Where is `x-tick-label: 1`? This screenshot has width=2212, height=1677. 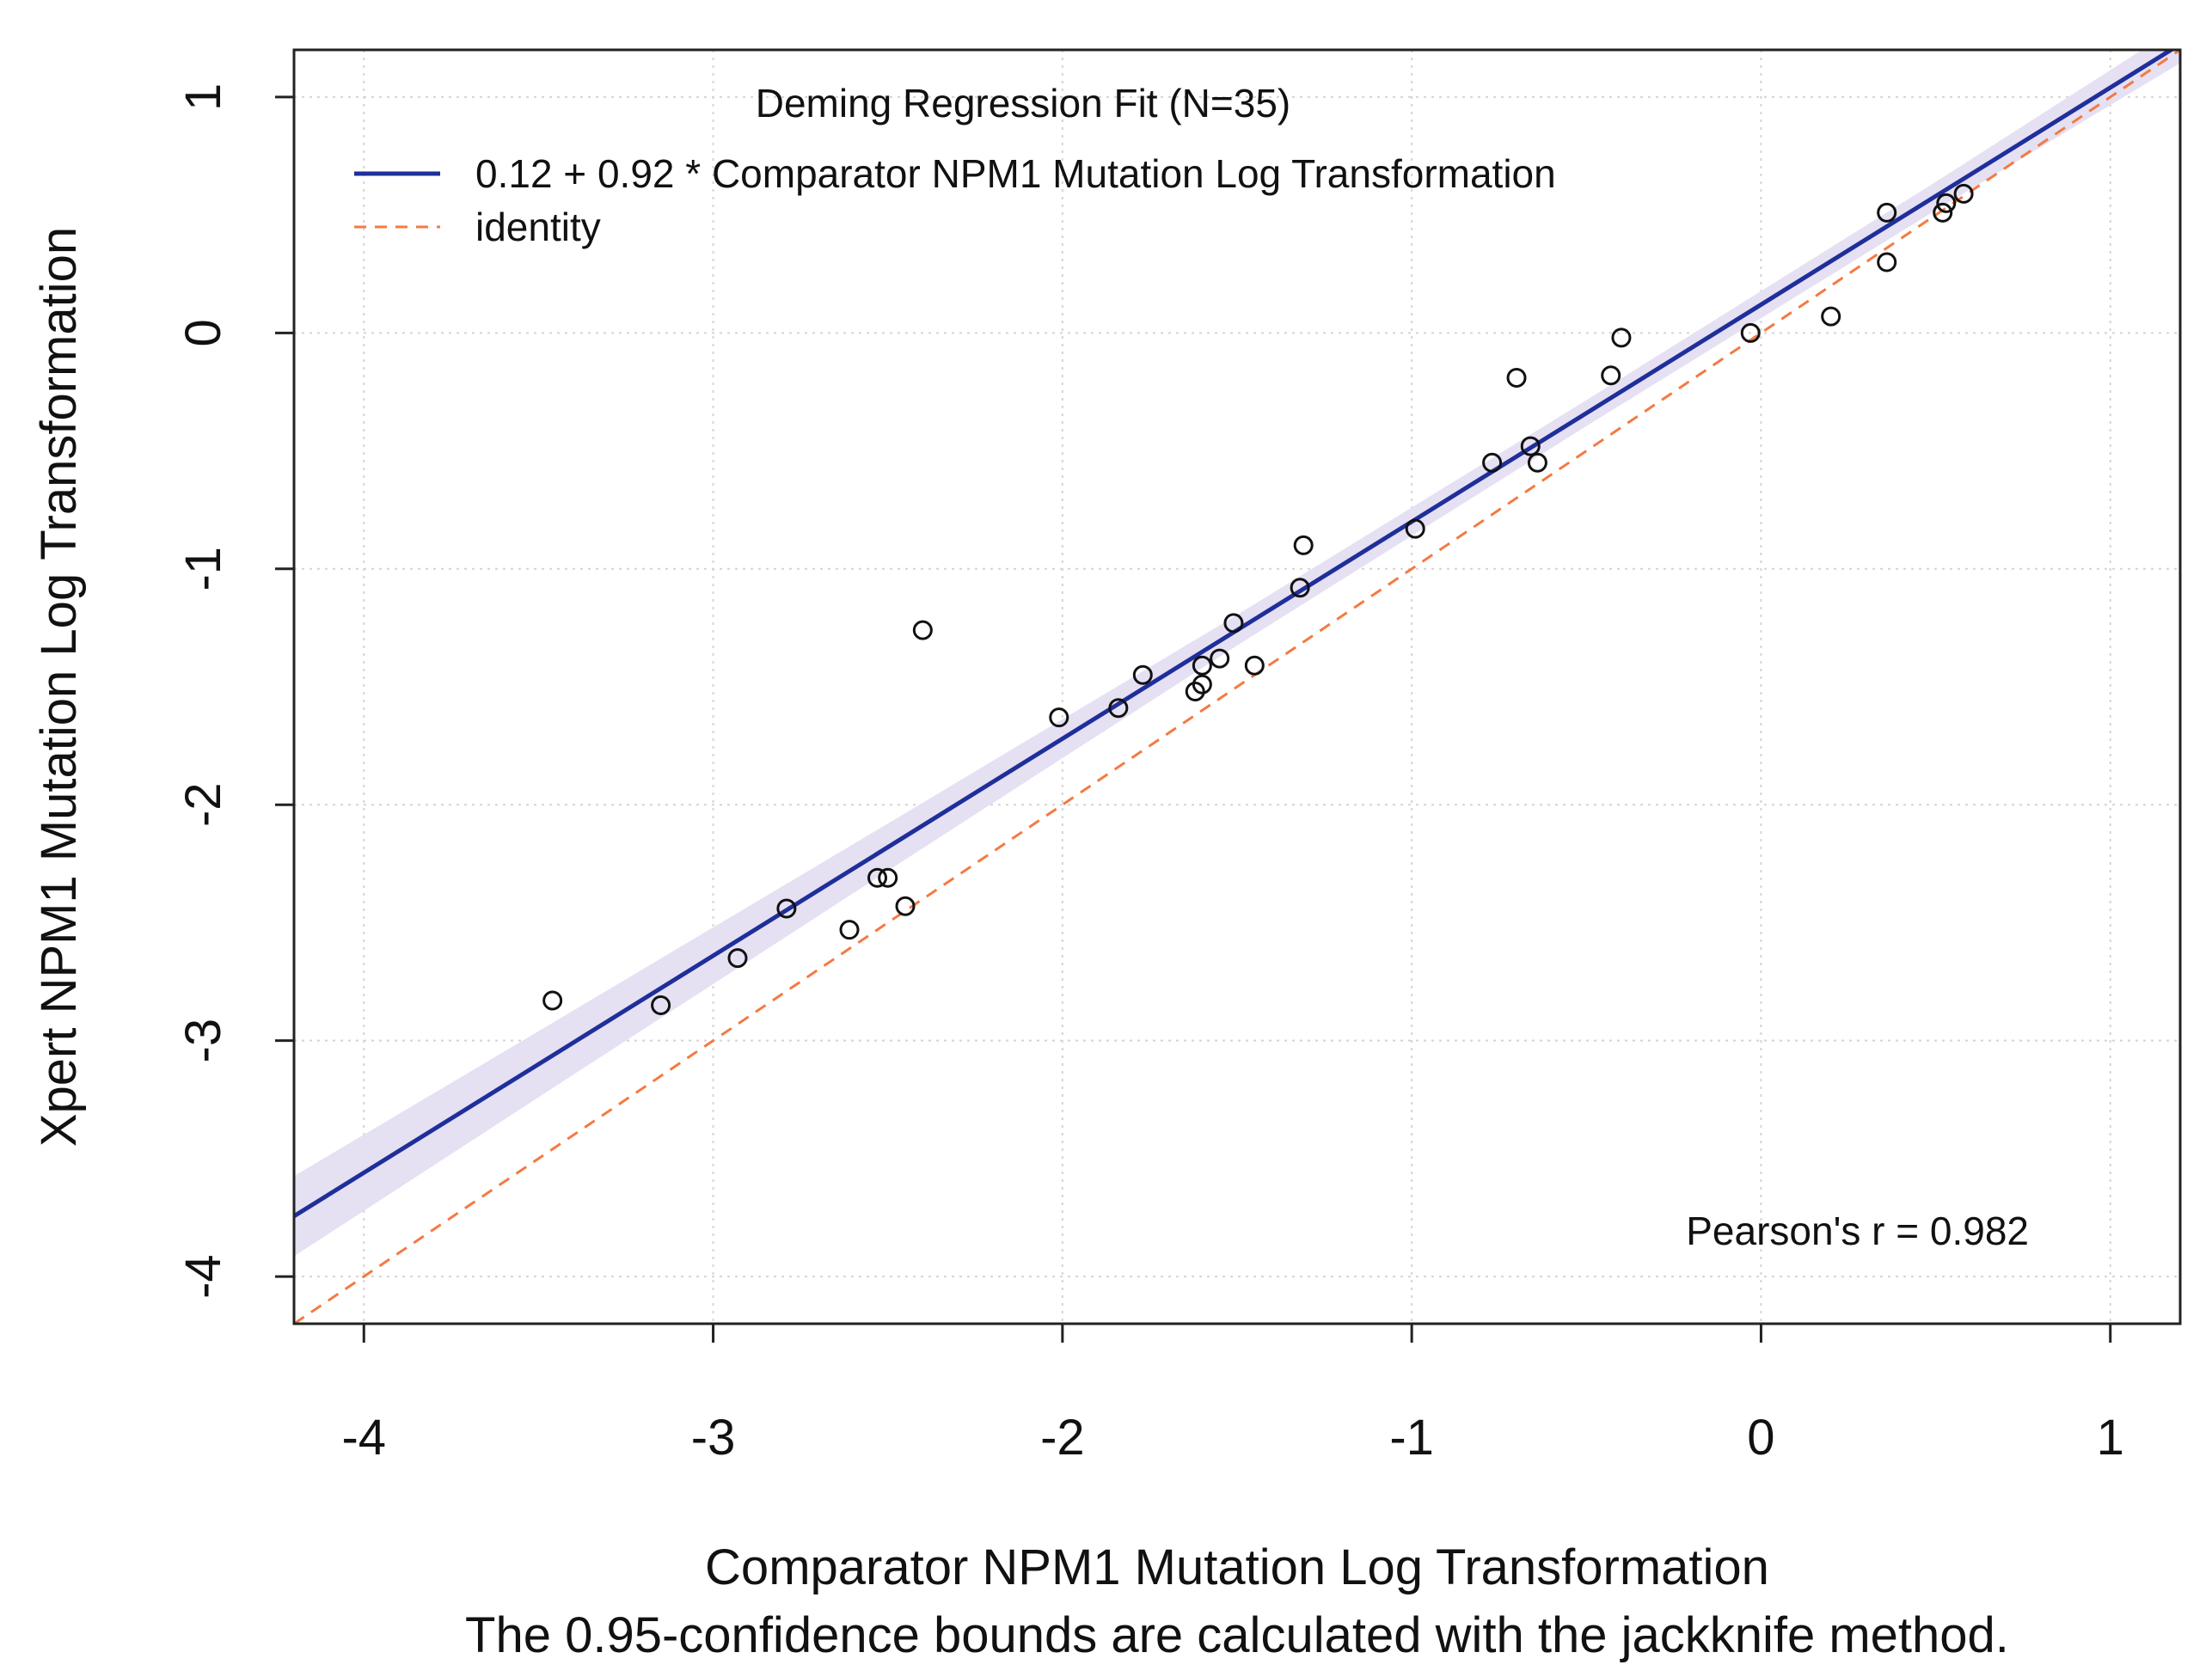 x-tick-label: 1 is located at coordinates (2110, 1438).